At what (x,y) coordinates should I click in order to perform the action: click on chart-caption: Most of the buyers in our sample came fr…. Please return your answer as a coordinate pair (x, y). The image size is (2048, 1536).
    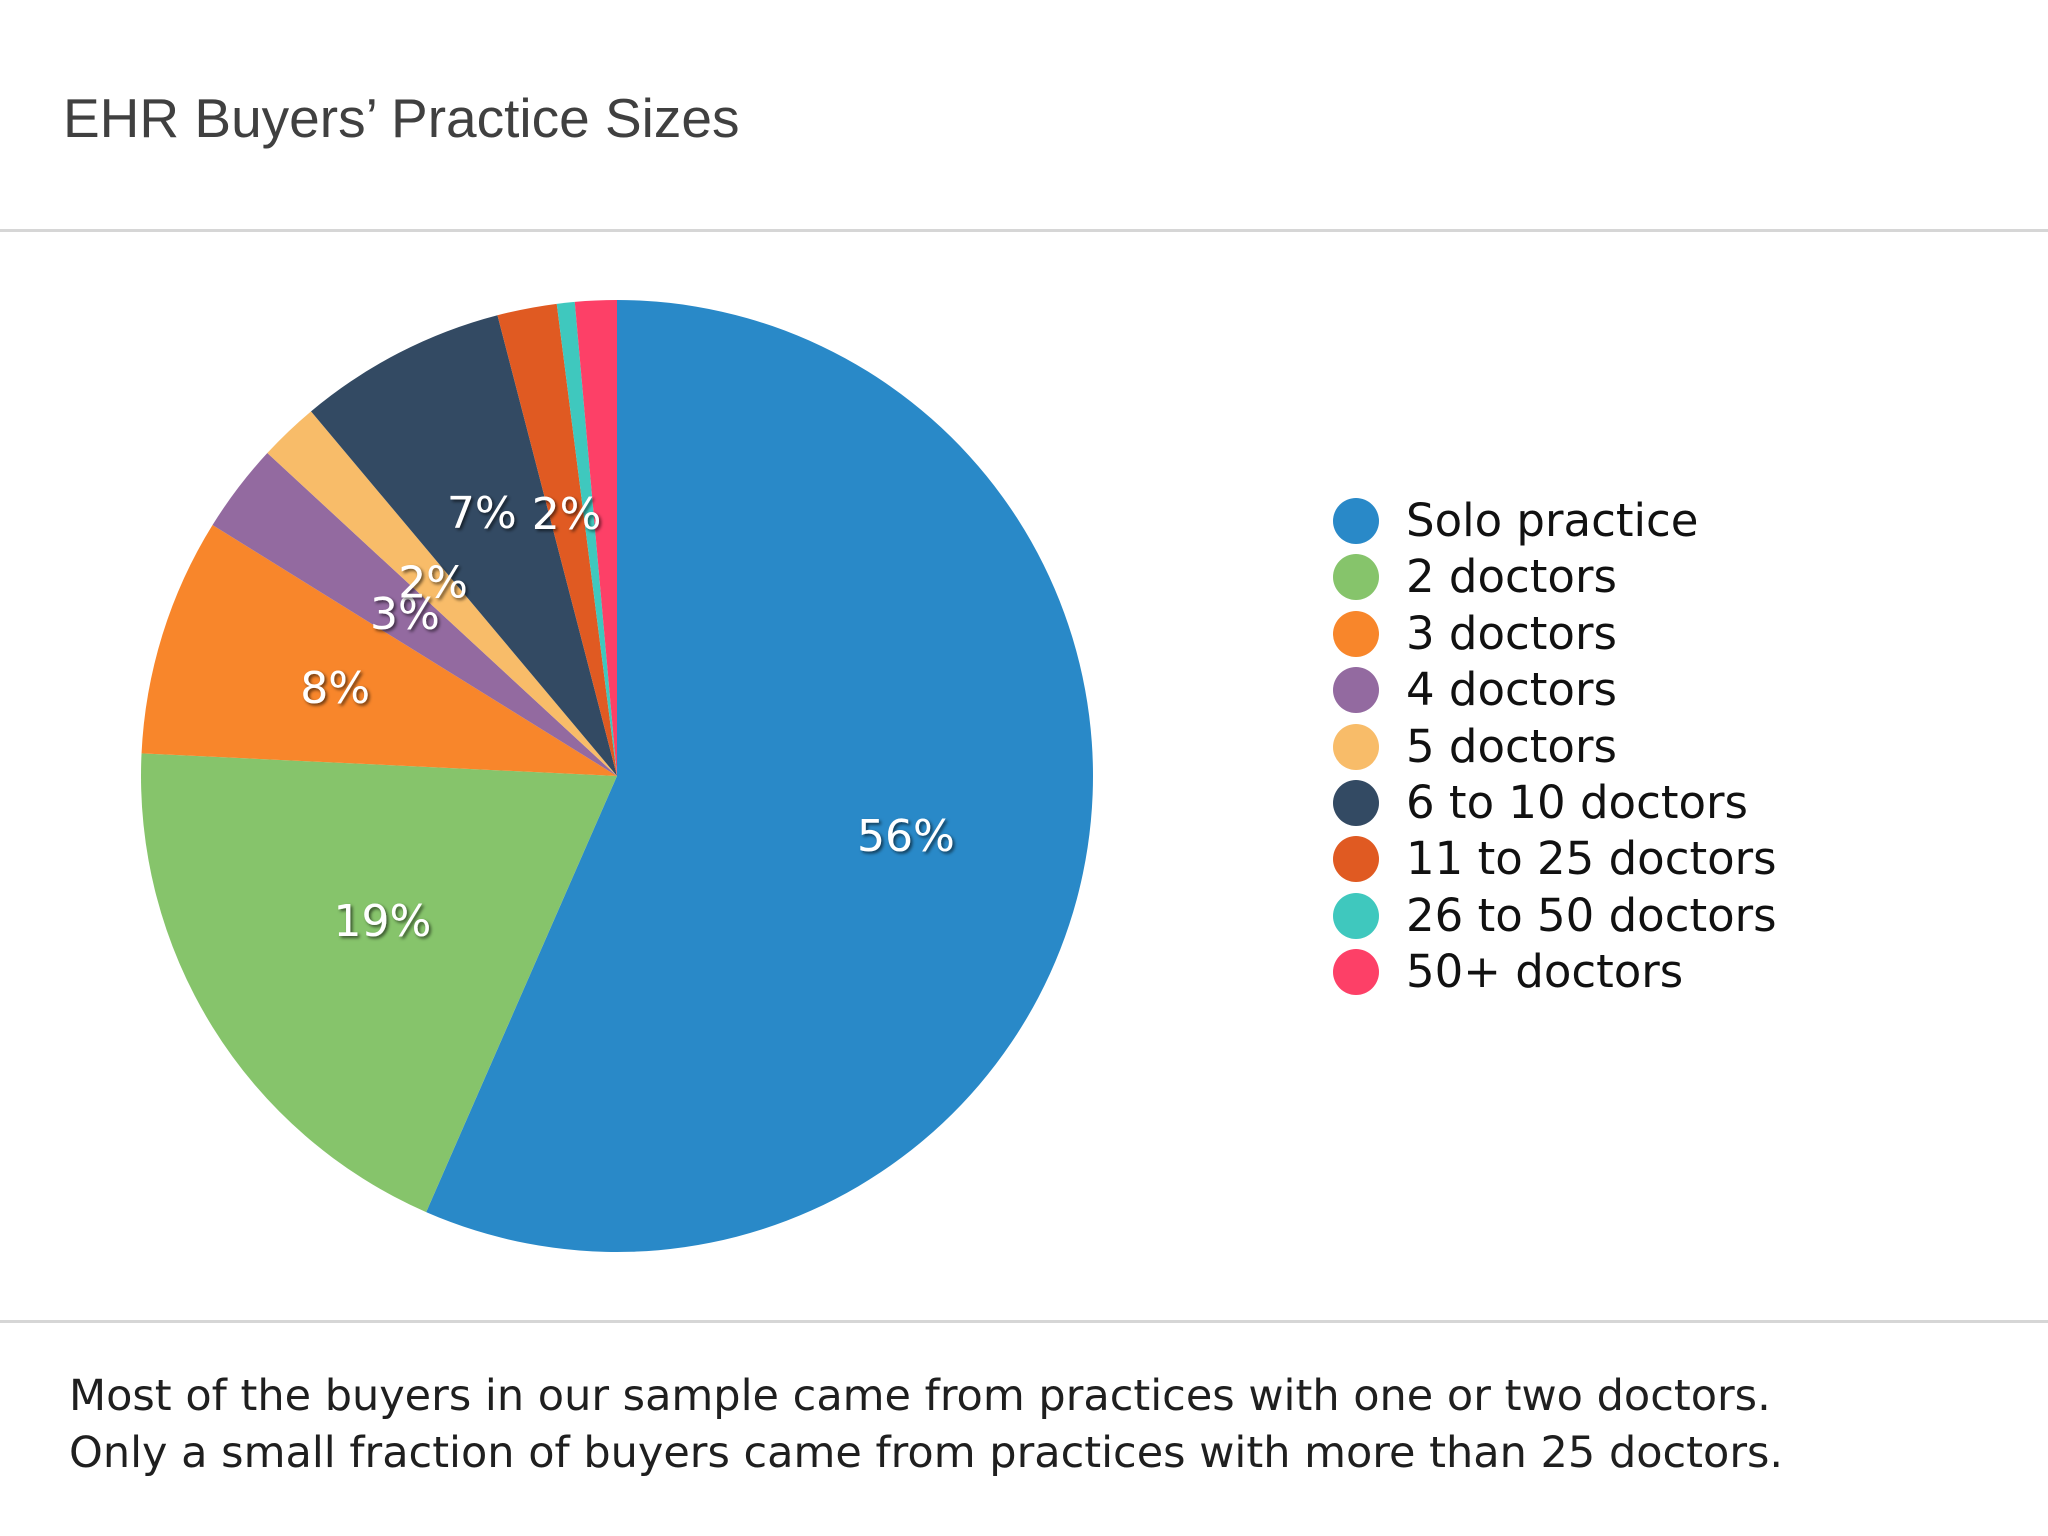
    Looking at the image, I should click on (926, 1425).